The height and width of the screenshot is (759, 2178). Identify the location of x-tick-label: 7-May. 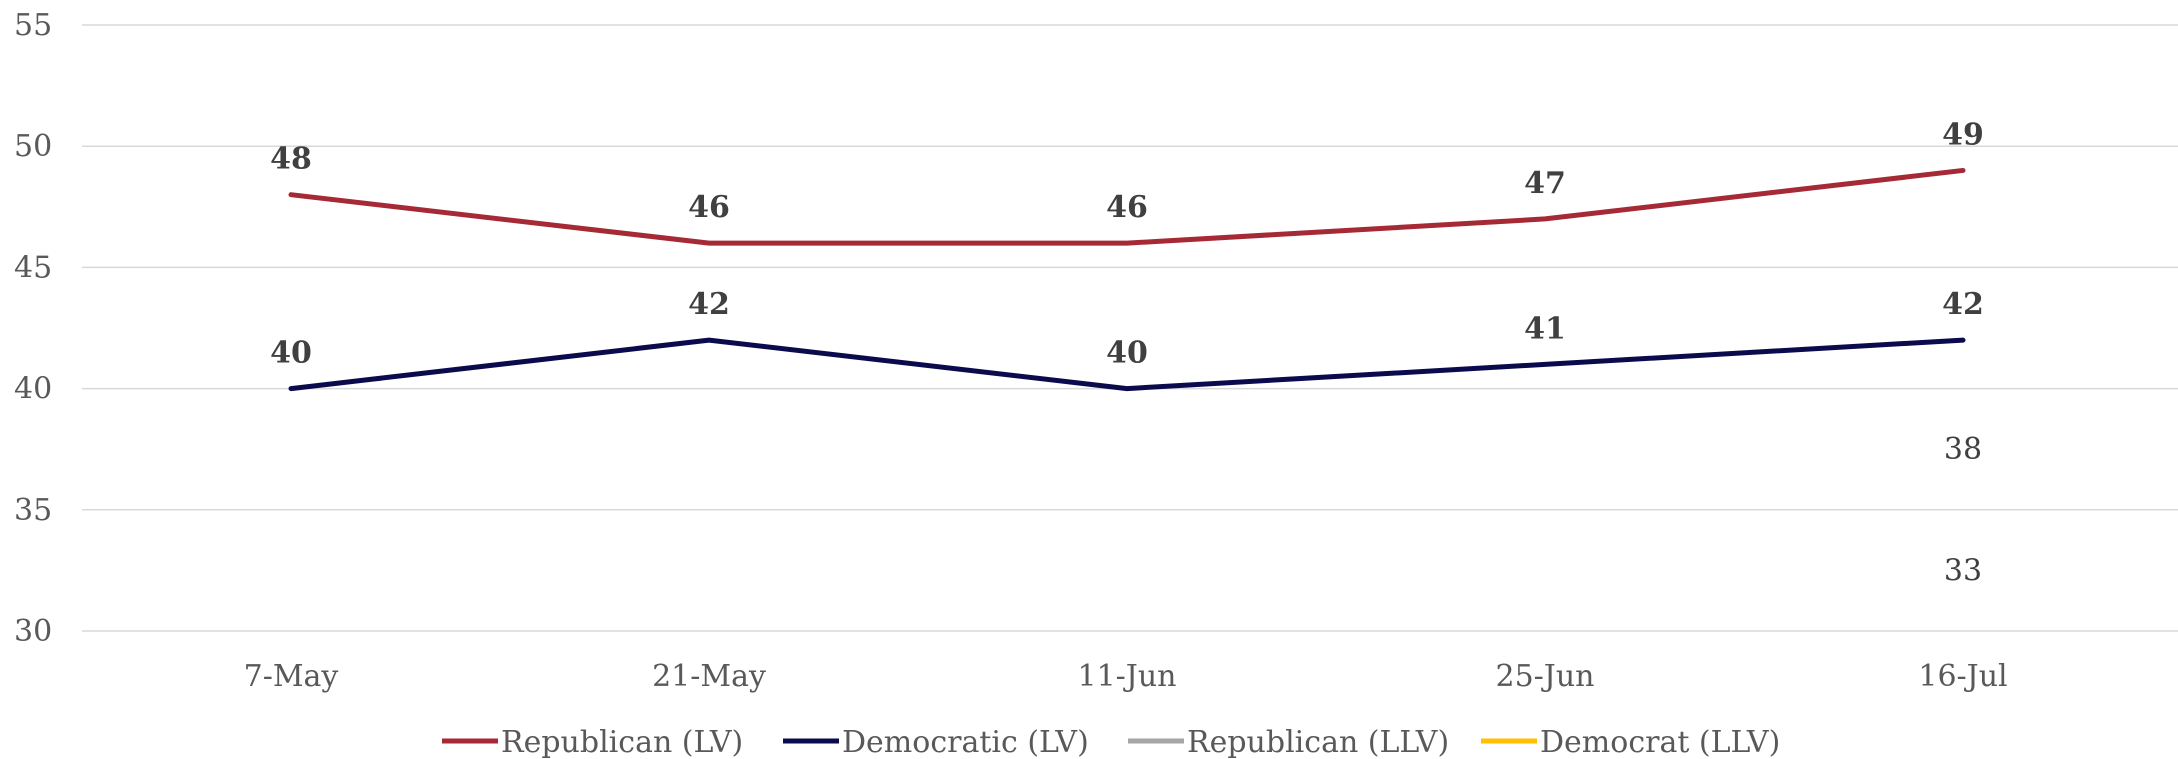
(291, 676).